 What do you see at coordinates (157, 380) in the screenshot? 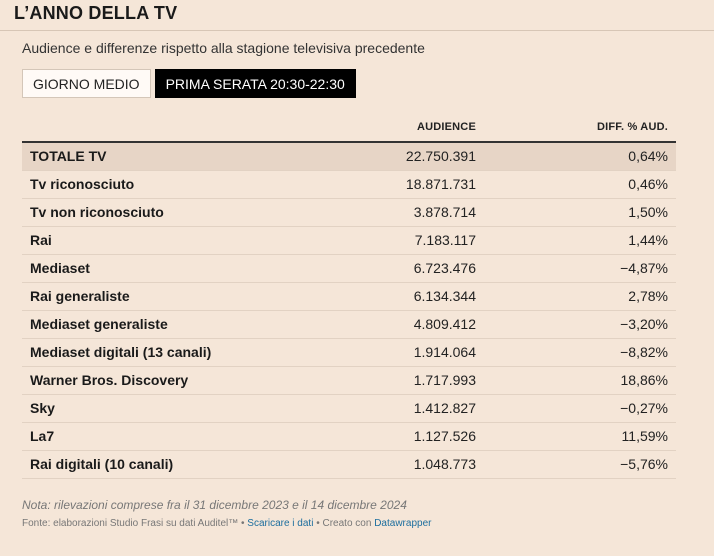
I see `row-name: Warner Bros. Discovery` at bounding box center [157, 380].